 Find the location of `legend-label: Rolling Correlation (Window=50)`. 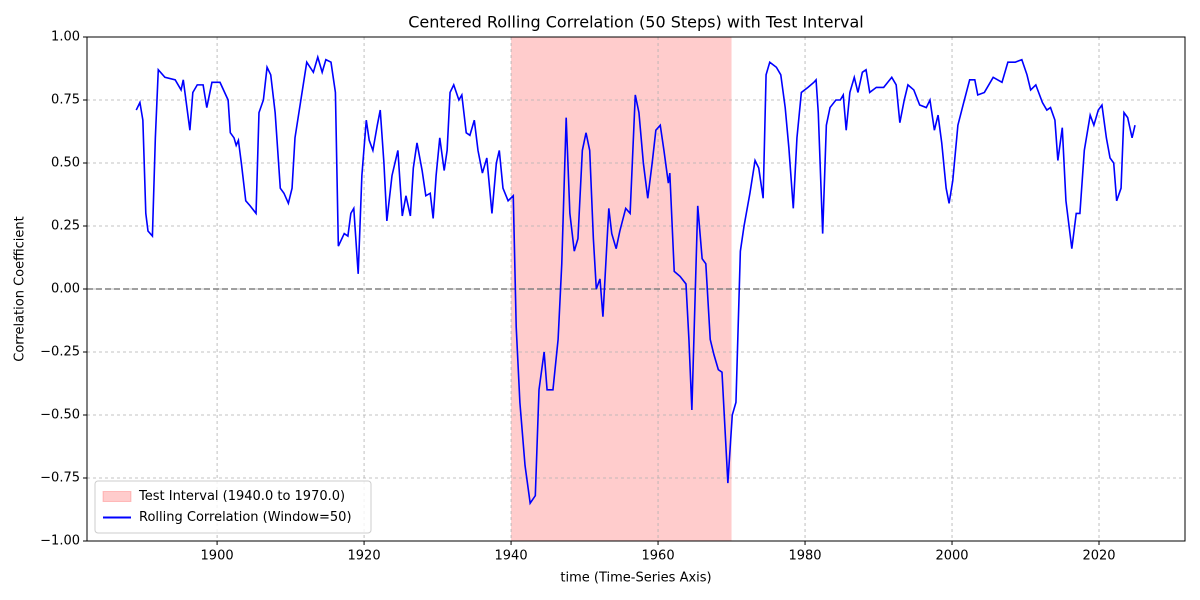

legend-label: Rolling Correlation (Window=50) is located at coordinates (245, 517).